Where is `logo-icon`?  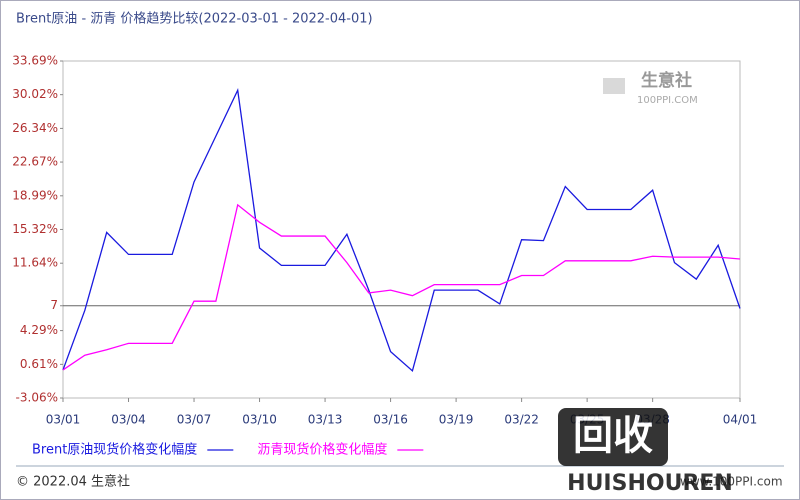 logo-icon is located at coordinates (614, 86).